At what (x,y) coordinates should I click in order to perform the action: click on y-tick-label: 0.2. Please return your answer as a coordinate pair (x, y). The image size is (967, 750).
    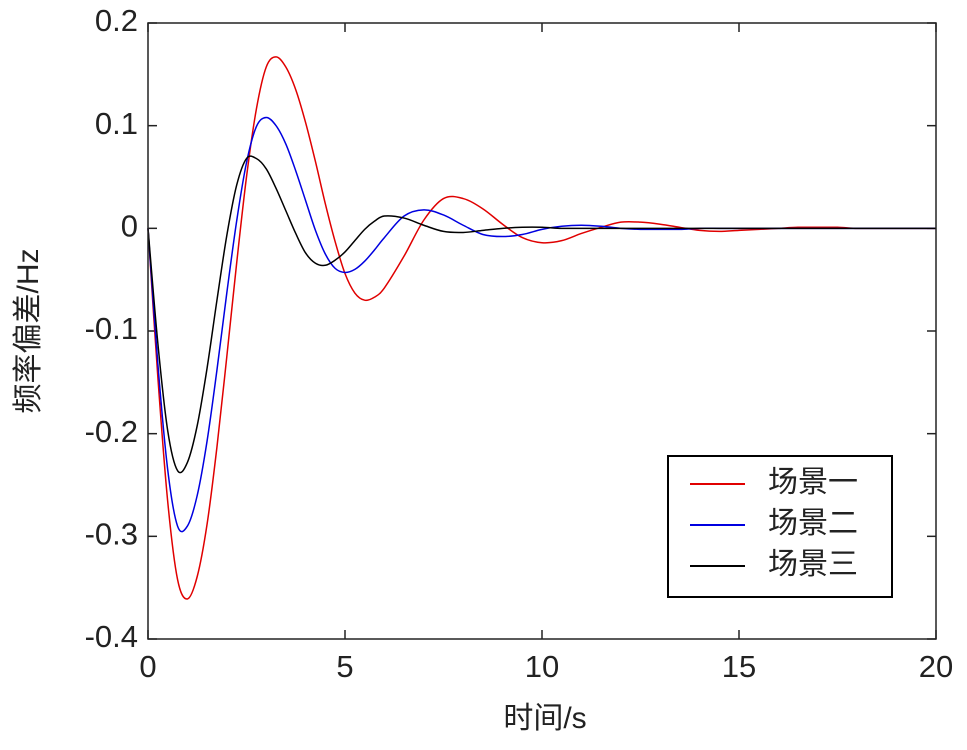
    Looking at the image, I should click on (116, 20).